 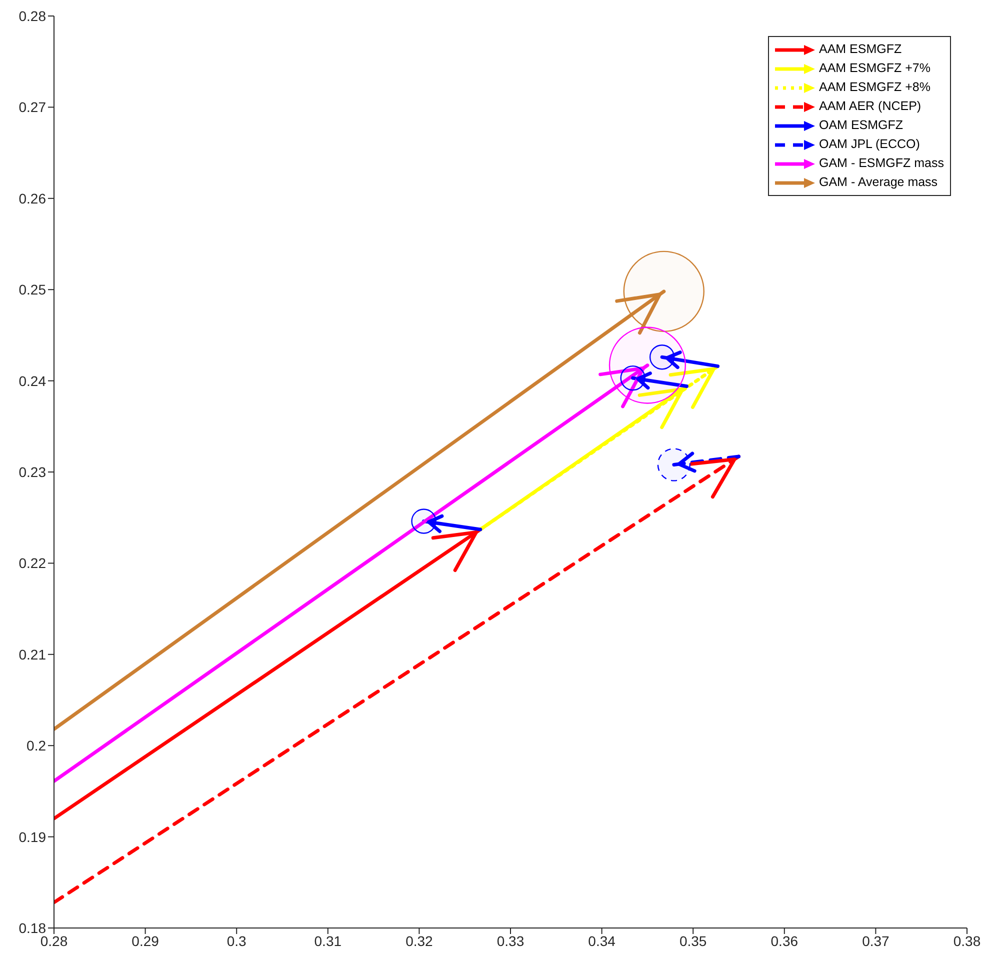 What do you see at coordinates (146, 940) in the screenshot?
I see `x-tick-label: 0.29` at bounding box center [146, 940].